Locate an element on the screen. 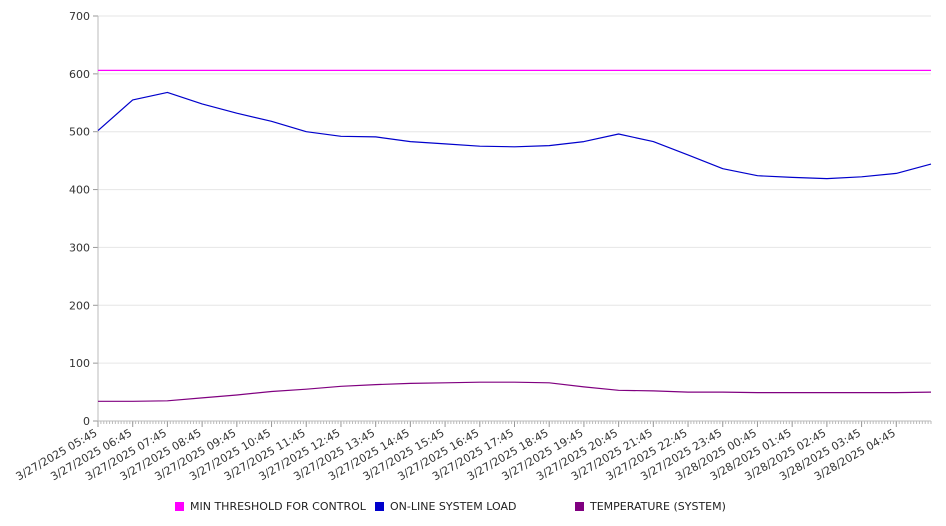 The image size is (946, 526). y-axis-ticks: 0 100 200 300 400 500 600 700 is located at coordinates (83, 219).